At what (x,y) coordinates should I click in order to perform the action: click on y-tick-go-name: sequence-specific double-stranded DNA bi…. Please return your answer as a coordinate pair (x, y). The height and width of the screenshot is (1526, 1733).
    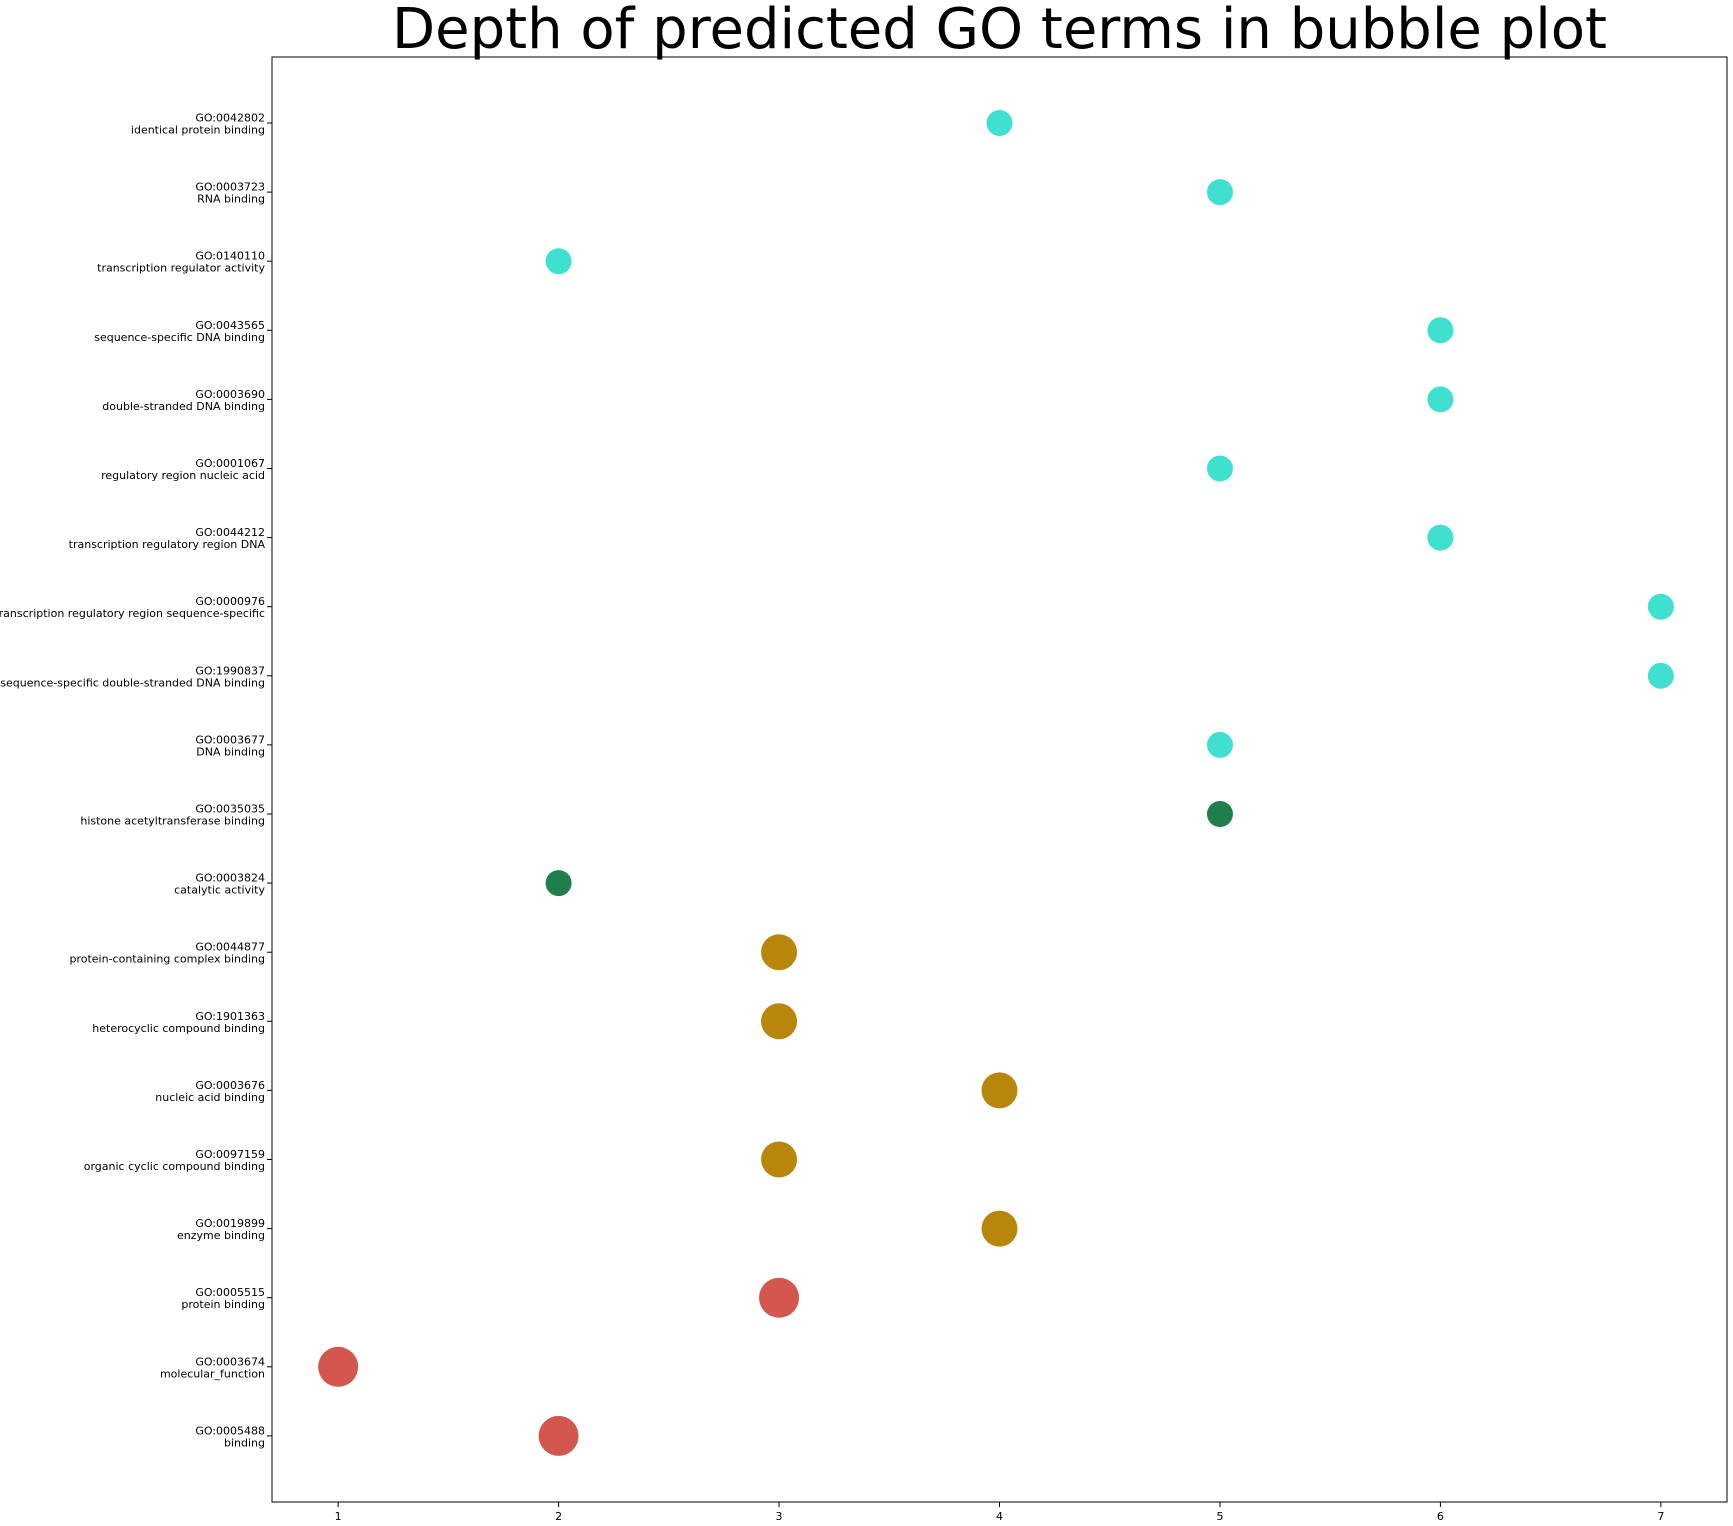
    Looking at the image, I should click on (132, 682).